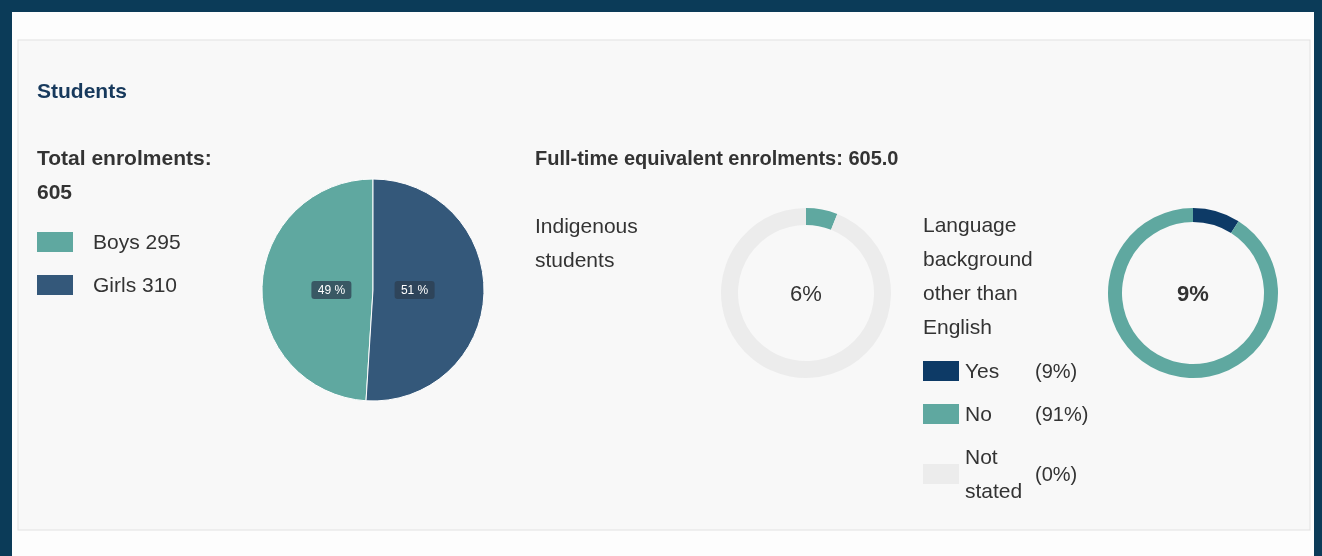 The image size is (1322, 556). I want to click on legend-label: Not stated, so click(994, 474).